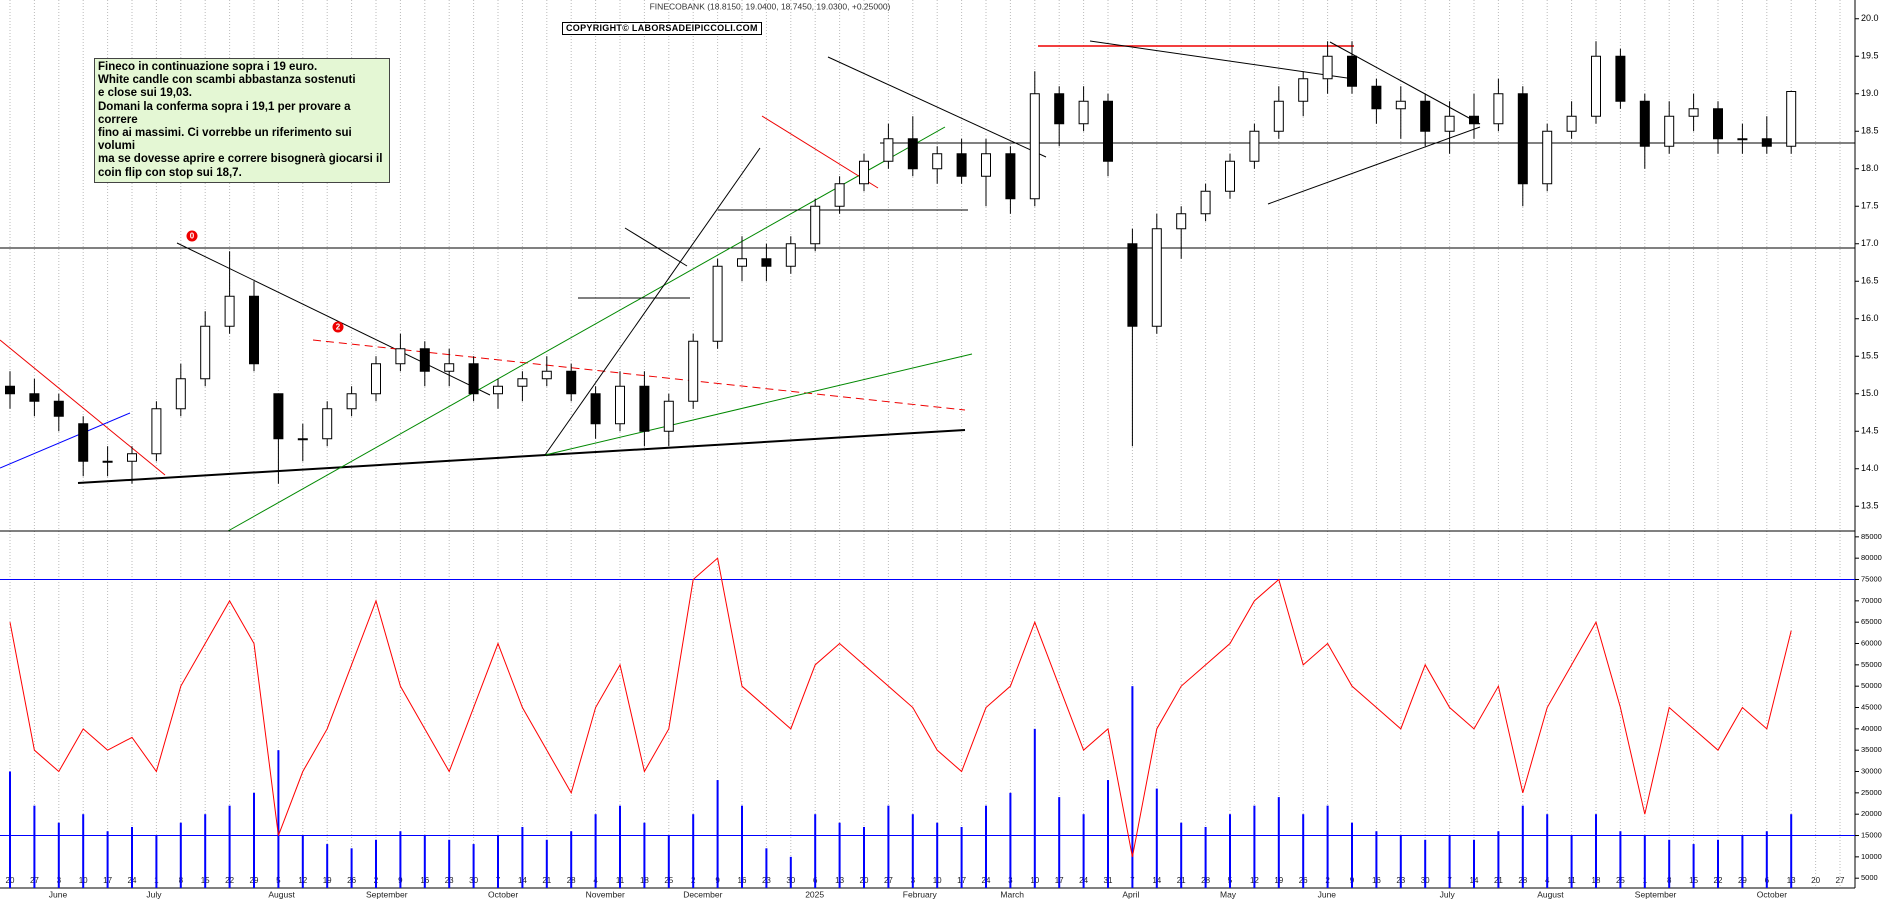 The image size is (1890, 902). I want to click on x-tick-label: 20, so click(1815, 880).